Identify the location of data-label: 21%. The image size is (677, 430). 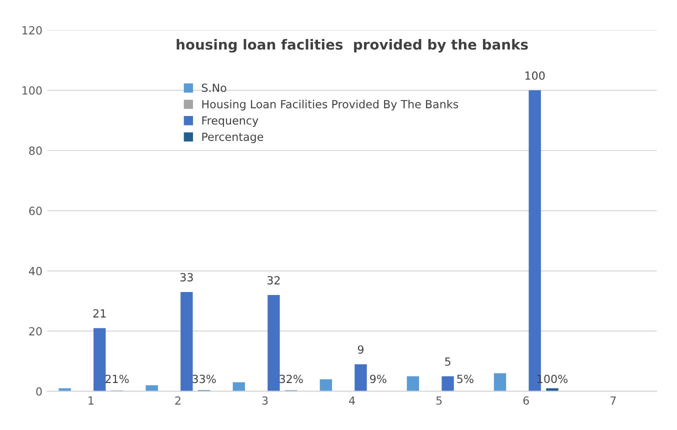
(117, 379).